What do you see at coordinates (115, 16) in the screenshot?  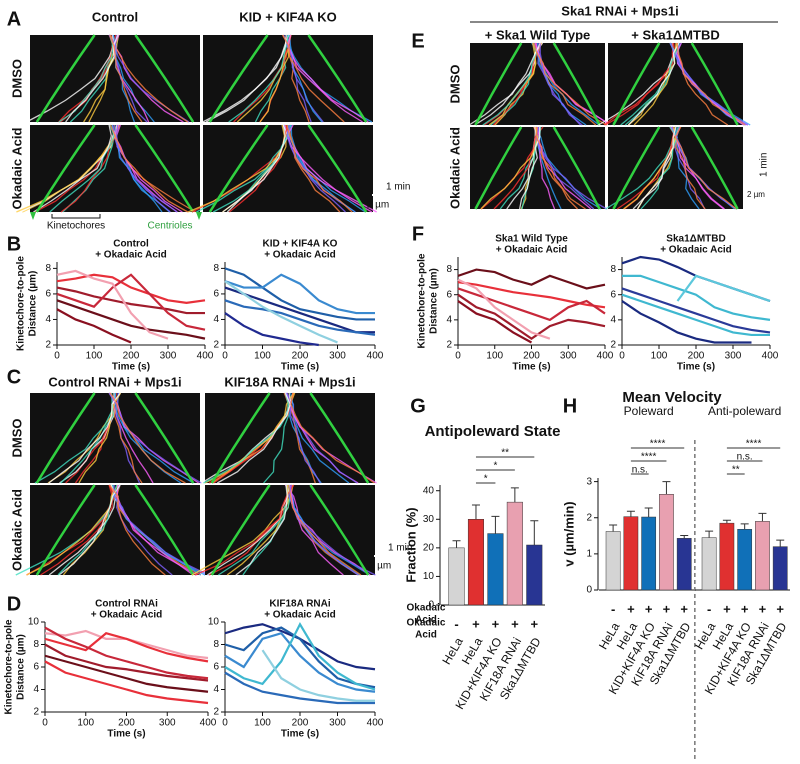 I see `column-header: Control` at bounding box center [115, 16].